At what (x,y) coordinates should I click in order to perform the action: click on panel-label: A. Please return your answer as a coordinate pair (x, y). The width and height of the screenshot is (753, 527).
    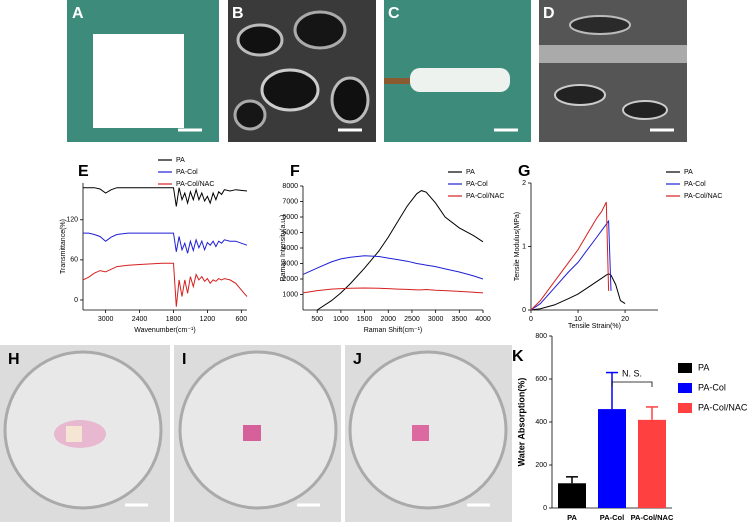
    Looking at the image, I should click on (78, 13).